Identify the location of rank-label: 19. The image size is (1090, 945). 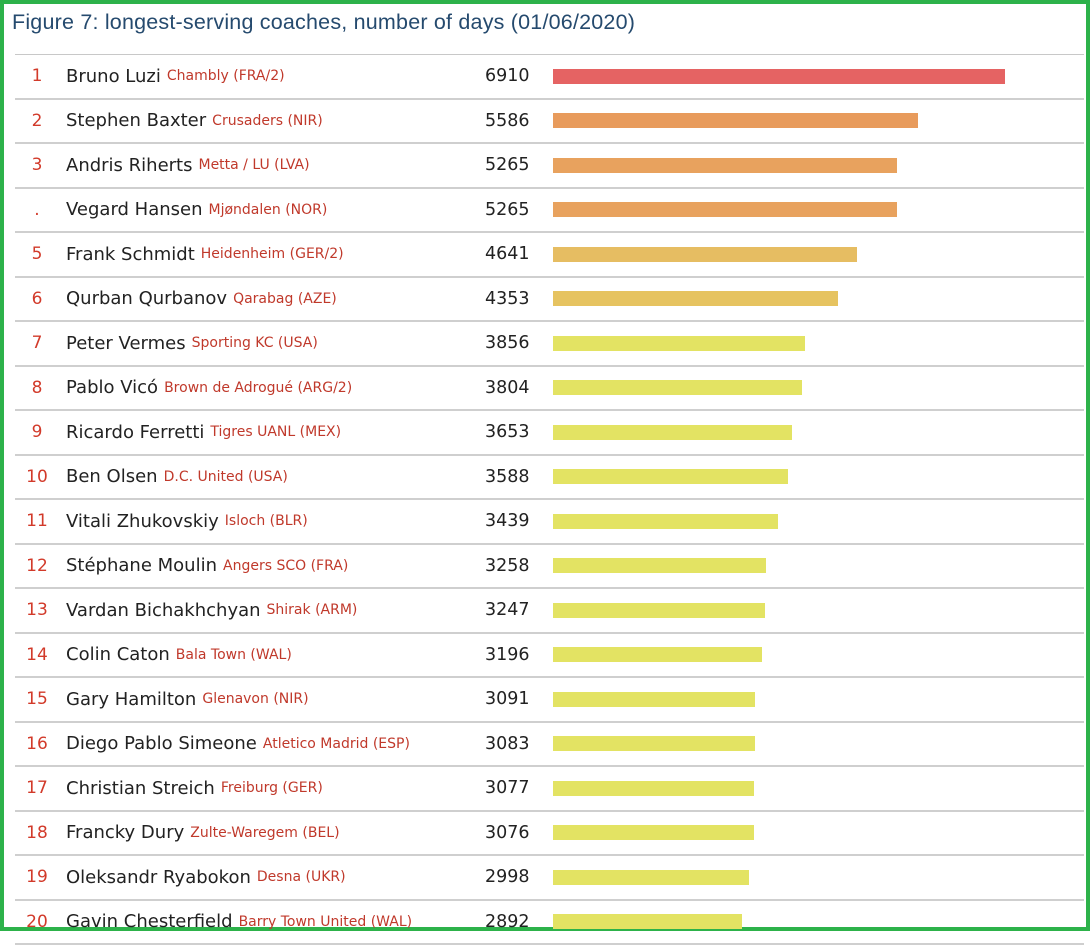
(37, 877).